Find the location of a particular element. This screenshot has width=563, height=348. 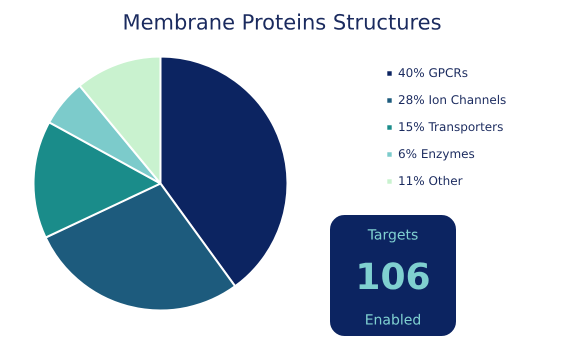

text: Targets is located at coordinates (392, 236).